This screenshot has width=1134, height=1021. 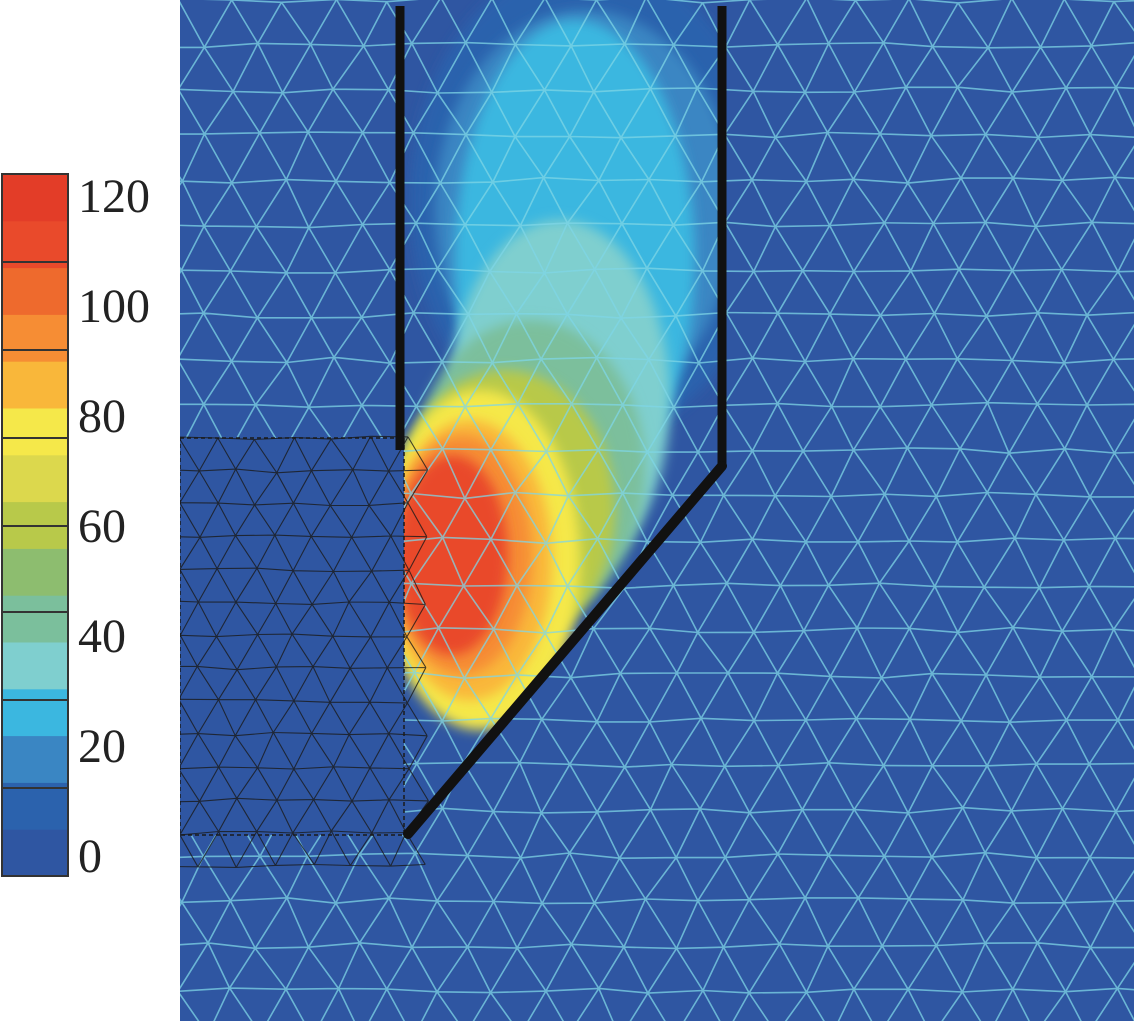 I want to click on block-mesh, so click(x=304, y=651).